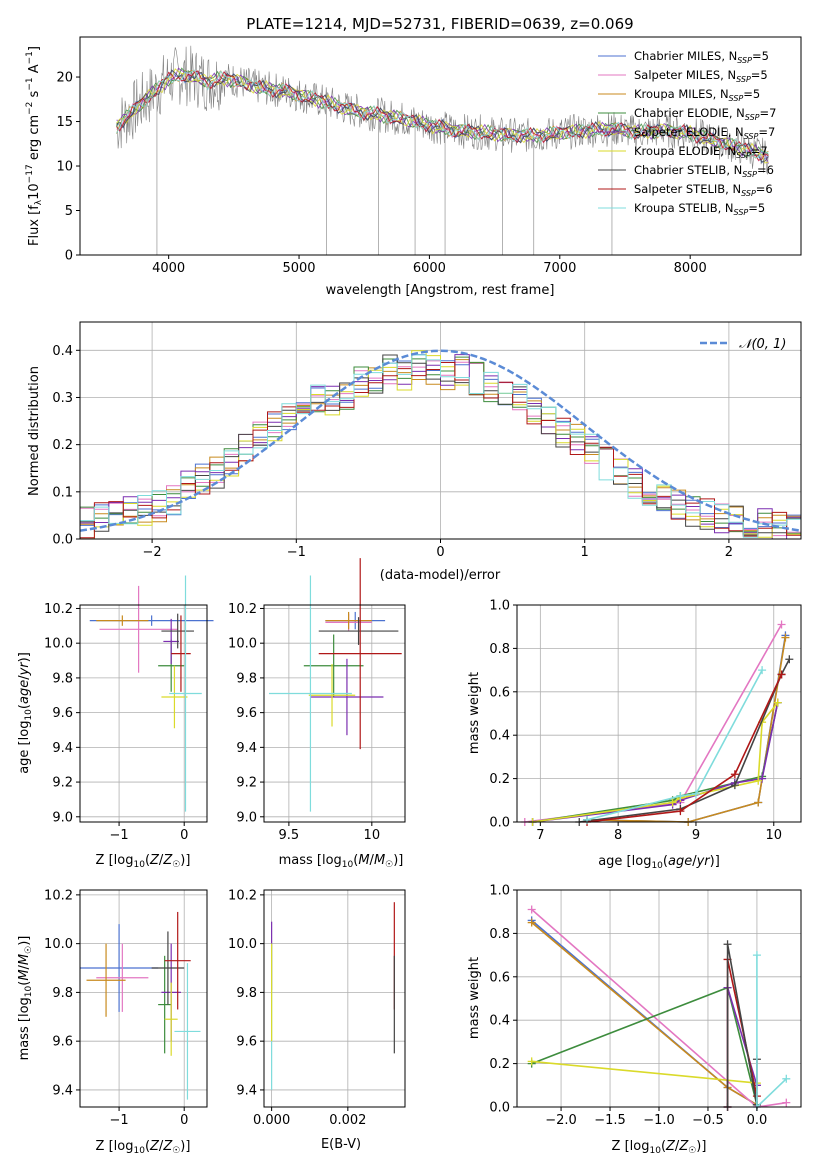 This screenshot has width=819, height=1170. What do you see at coordinates (334, 998) in the screenshot?
I see `mass-vs-ebv-frame` at bounding box center [334, 998].